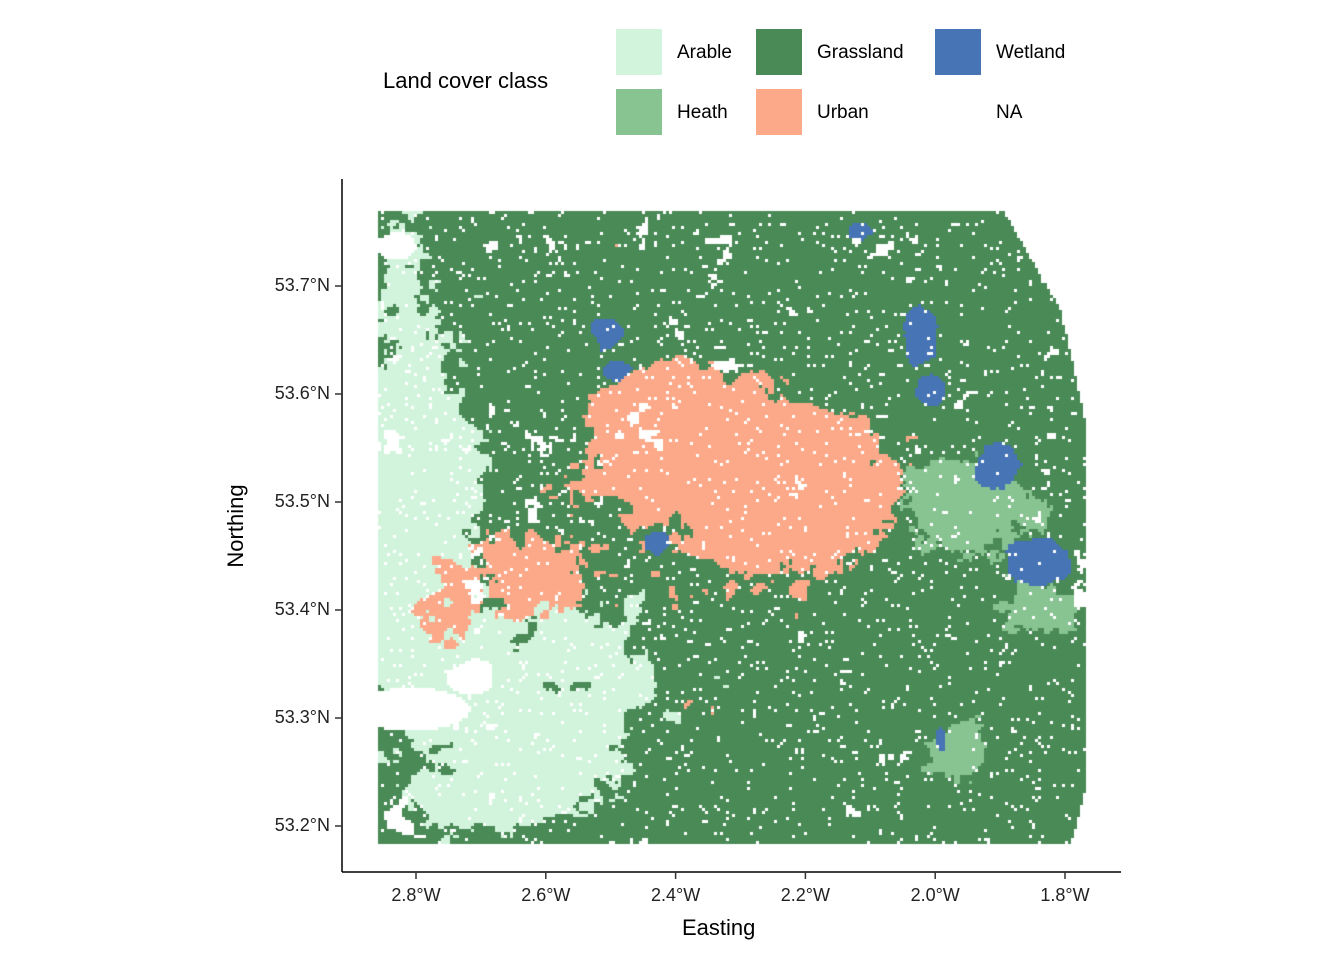 The height and width of the screenshot is (960, 1344). I want to click on x-tick-label: 2.2°W, so click(805, 895).